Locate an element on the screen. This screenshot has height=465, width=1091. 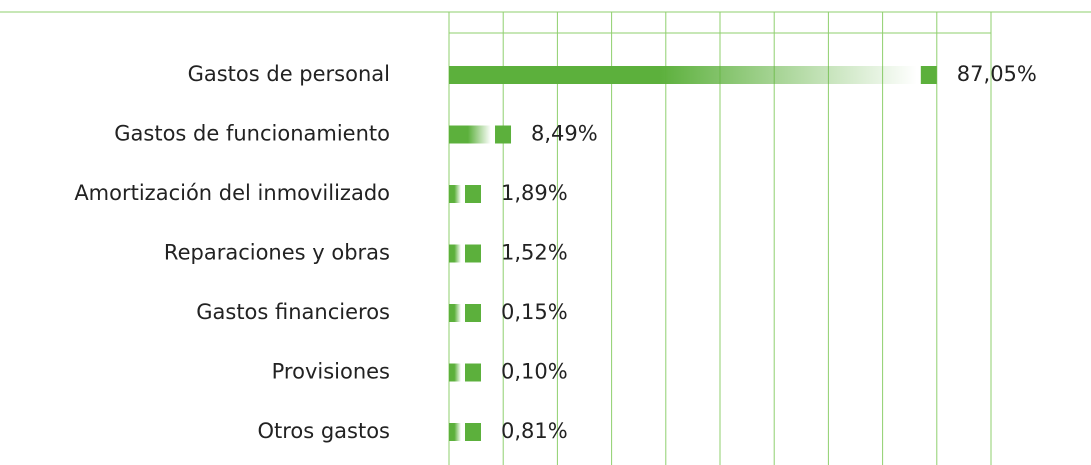
value-label: 8,49% is located at coordinates (564, 134).